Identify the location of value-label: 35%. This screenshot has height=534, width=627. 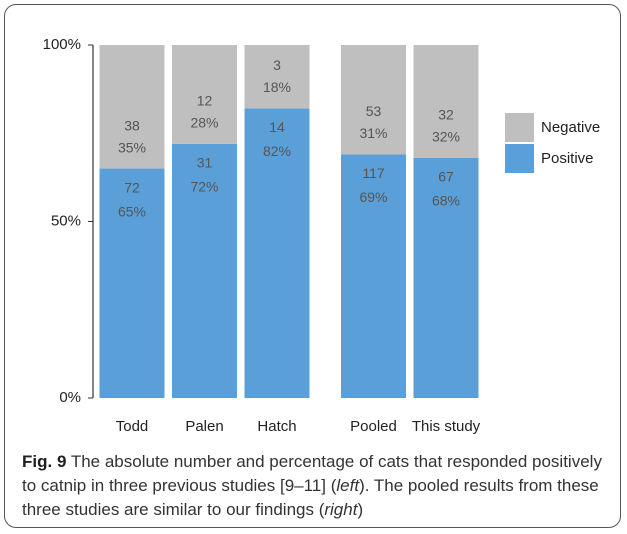
(132, 147).